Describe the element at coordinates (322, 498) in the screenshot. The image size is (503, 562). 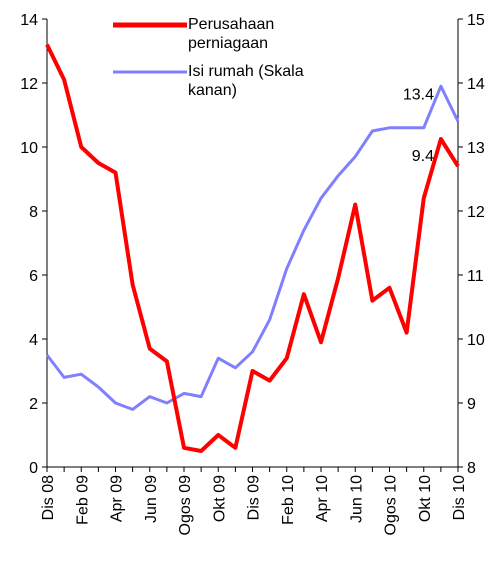
I see `x-tick-label: Apr 10` at that location.